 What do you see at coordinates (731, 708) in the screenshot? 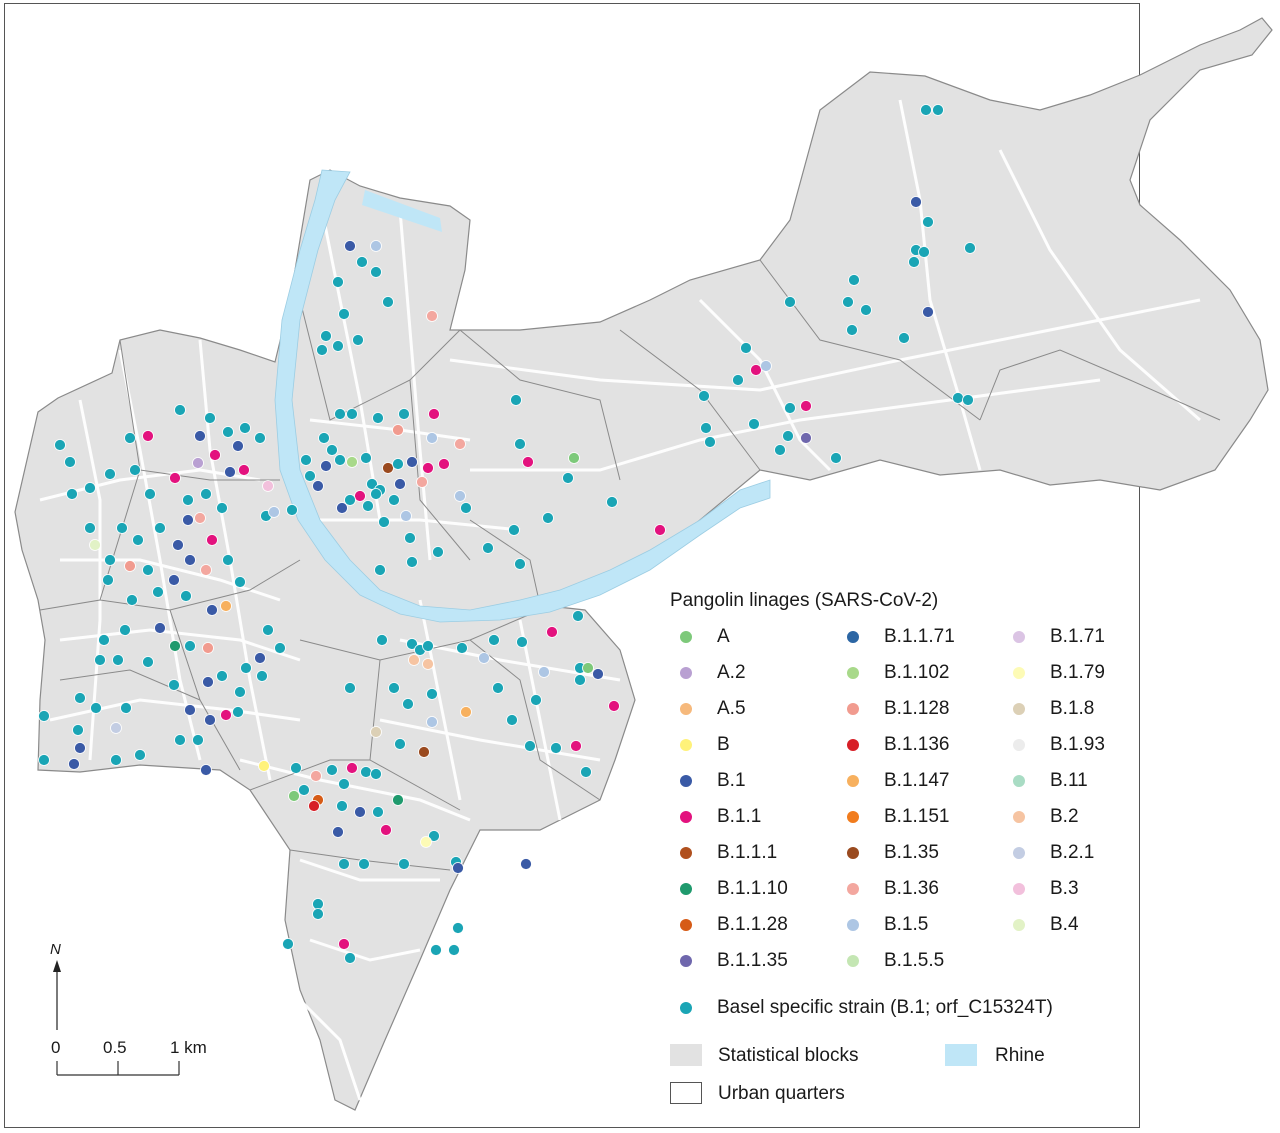
I see `legend-label: A.5` at bounding box center [731, 708].